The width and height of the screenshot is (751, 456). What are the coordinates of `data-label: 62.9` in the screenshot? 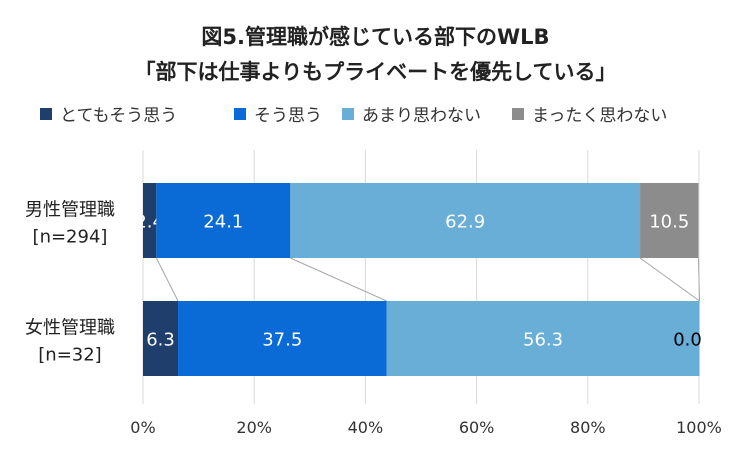 It's located at (465, 222).